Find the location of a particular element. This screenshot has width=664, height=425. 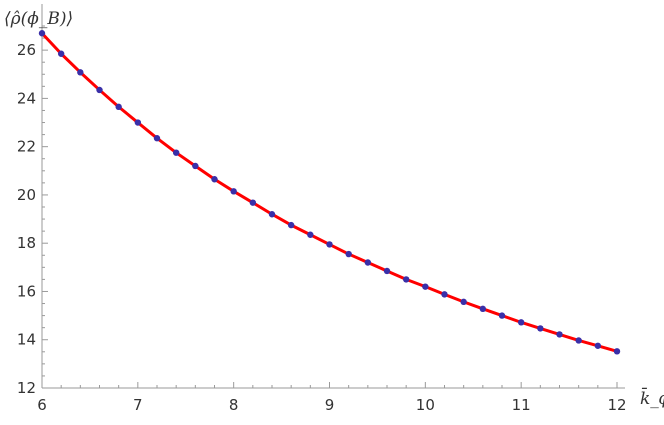

x-tick-label: 8 is located at coordinates (234, 405).